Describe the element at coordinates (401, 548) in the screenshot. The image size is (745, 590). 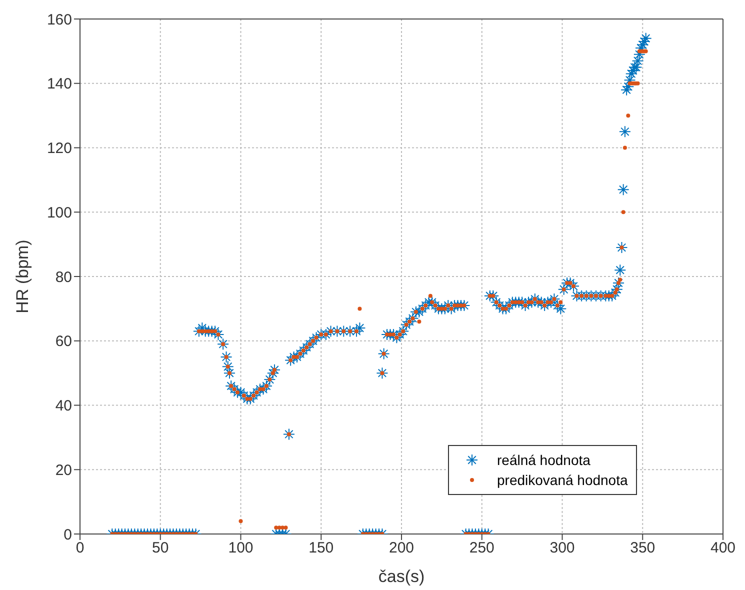
I see `x-tick-label: 200` at that location.